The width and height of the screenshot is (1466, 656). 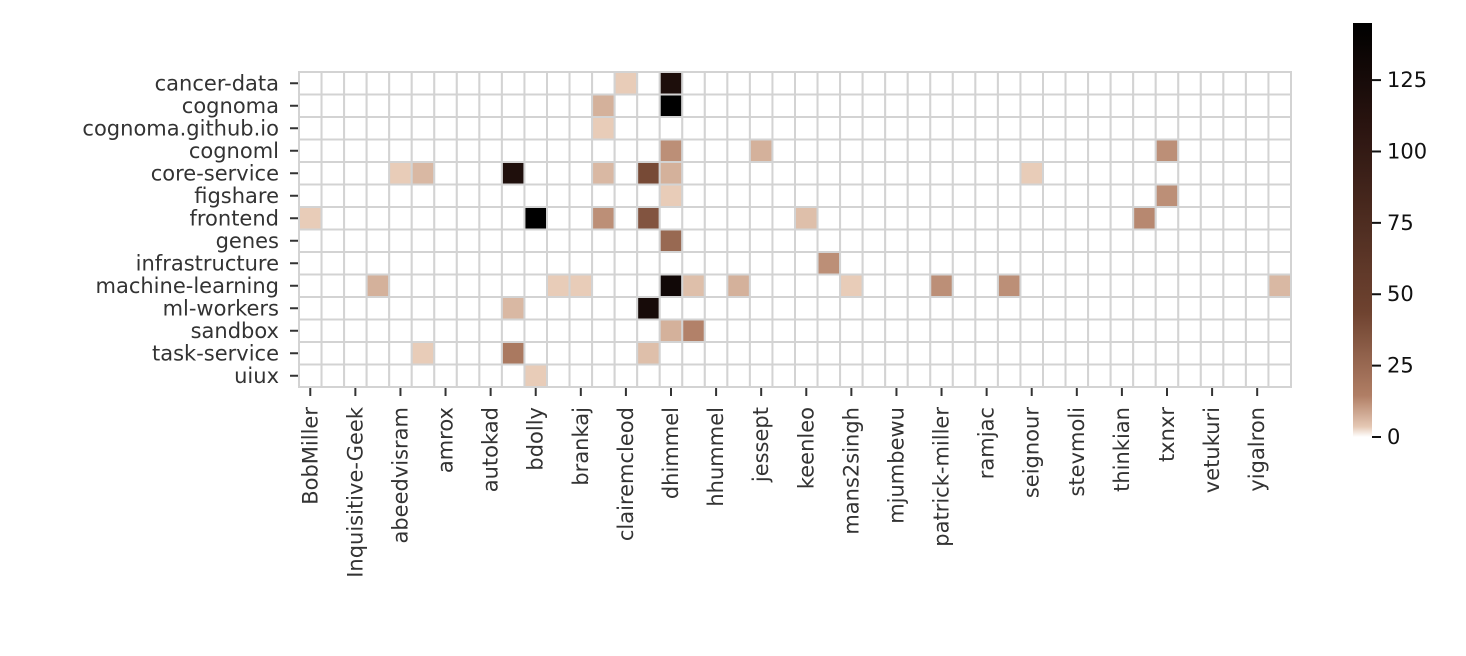 I want to click on y-tick-label: task-service, so click(x=215, y=353).